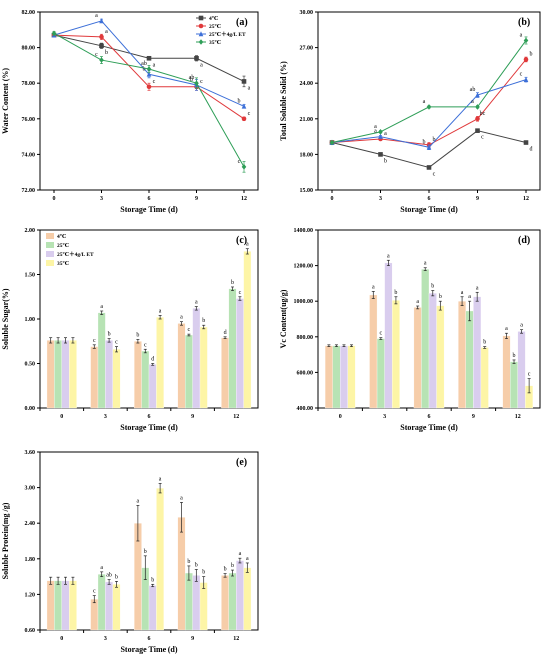 This screenshot has width=550, height=656. I want to click on y-tick-label: 15.00, so click(307, 191).